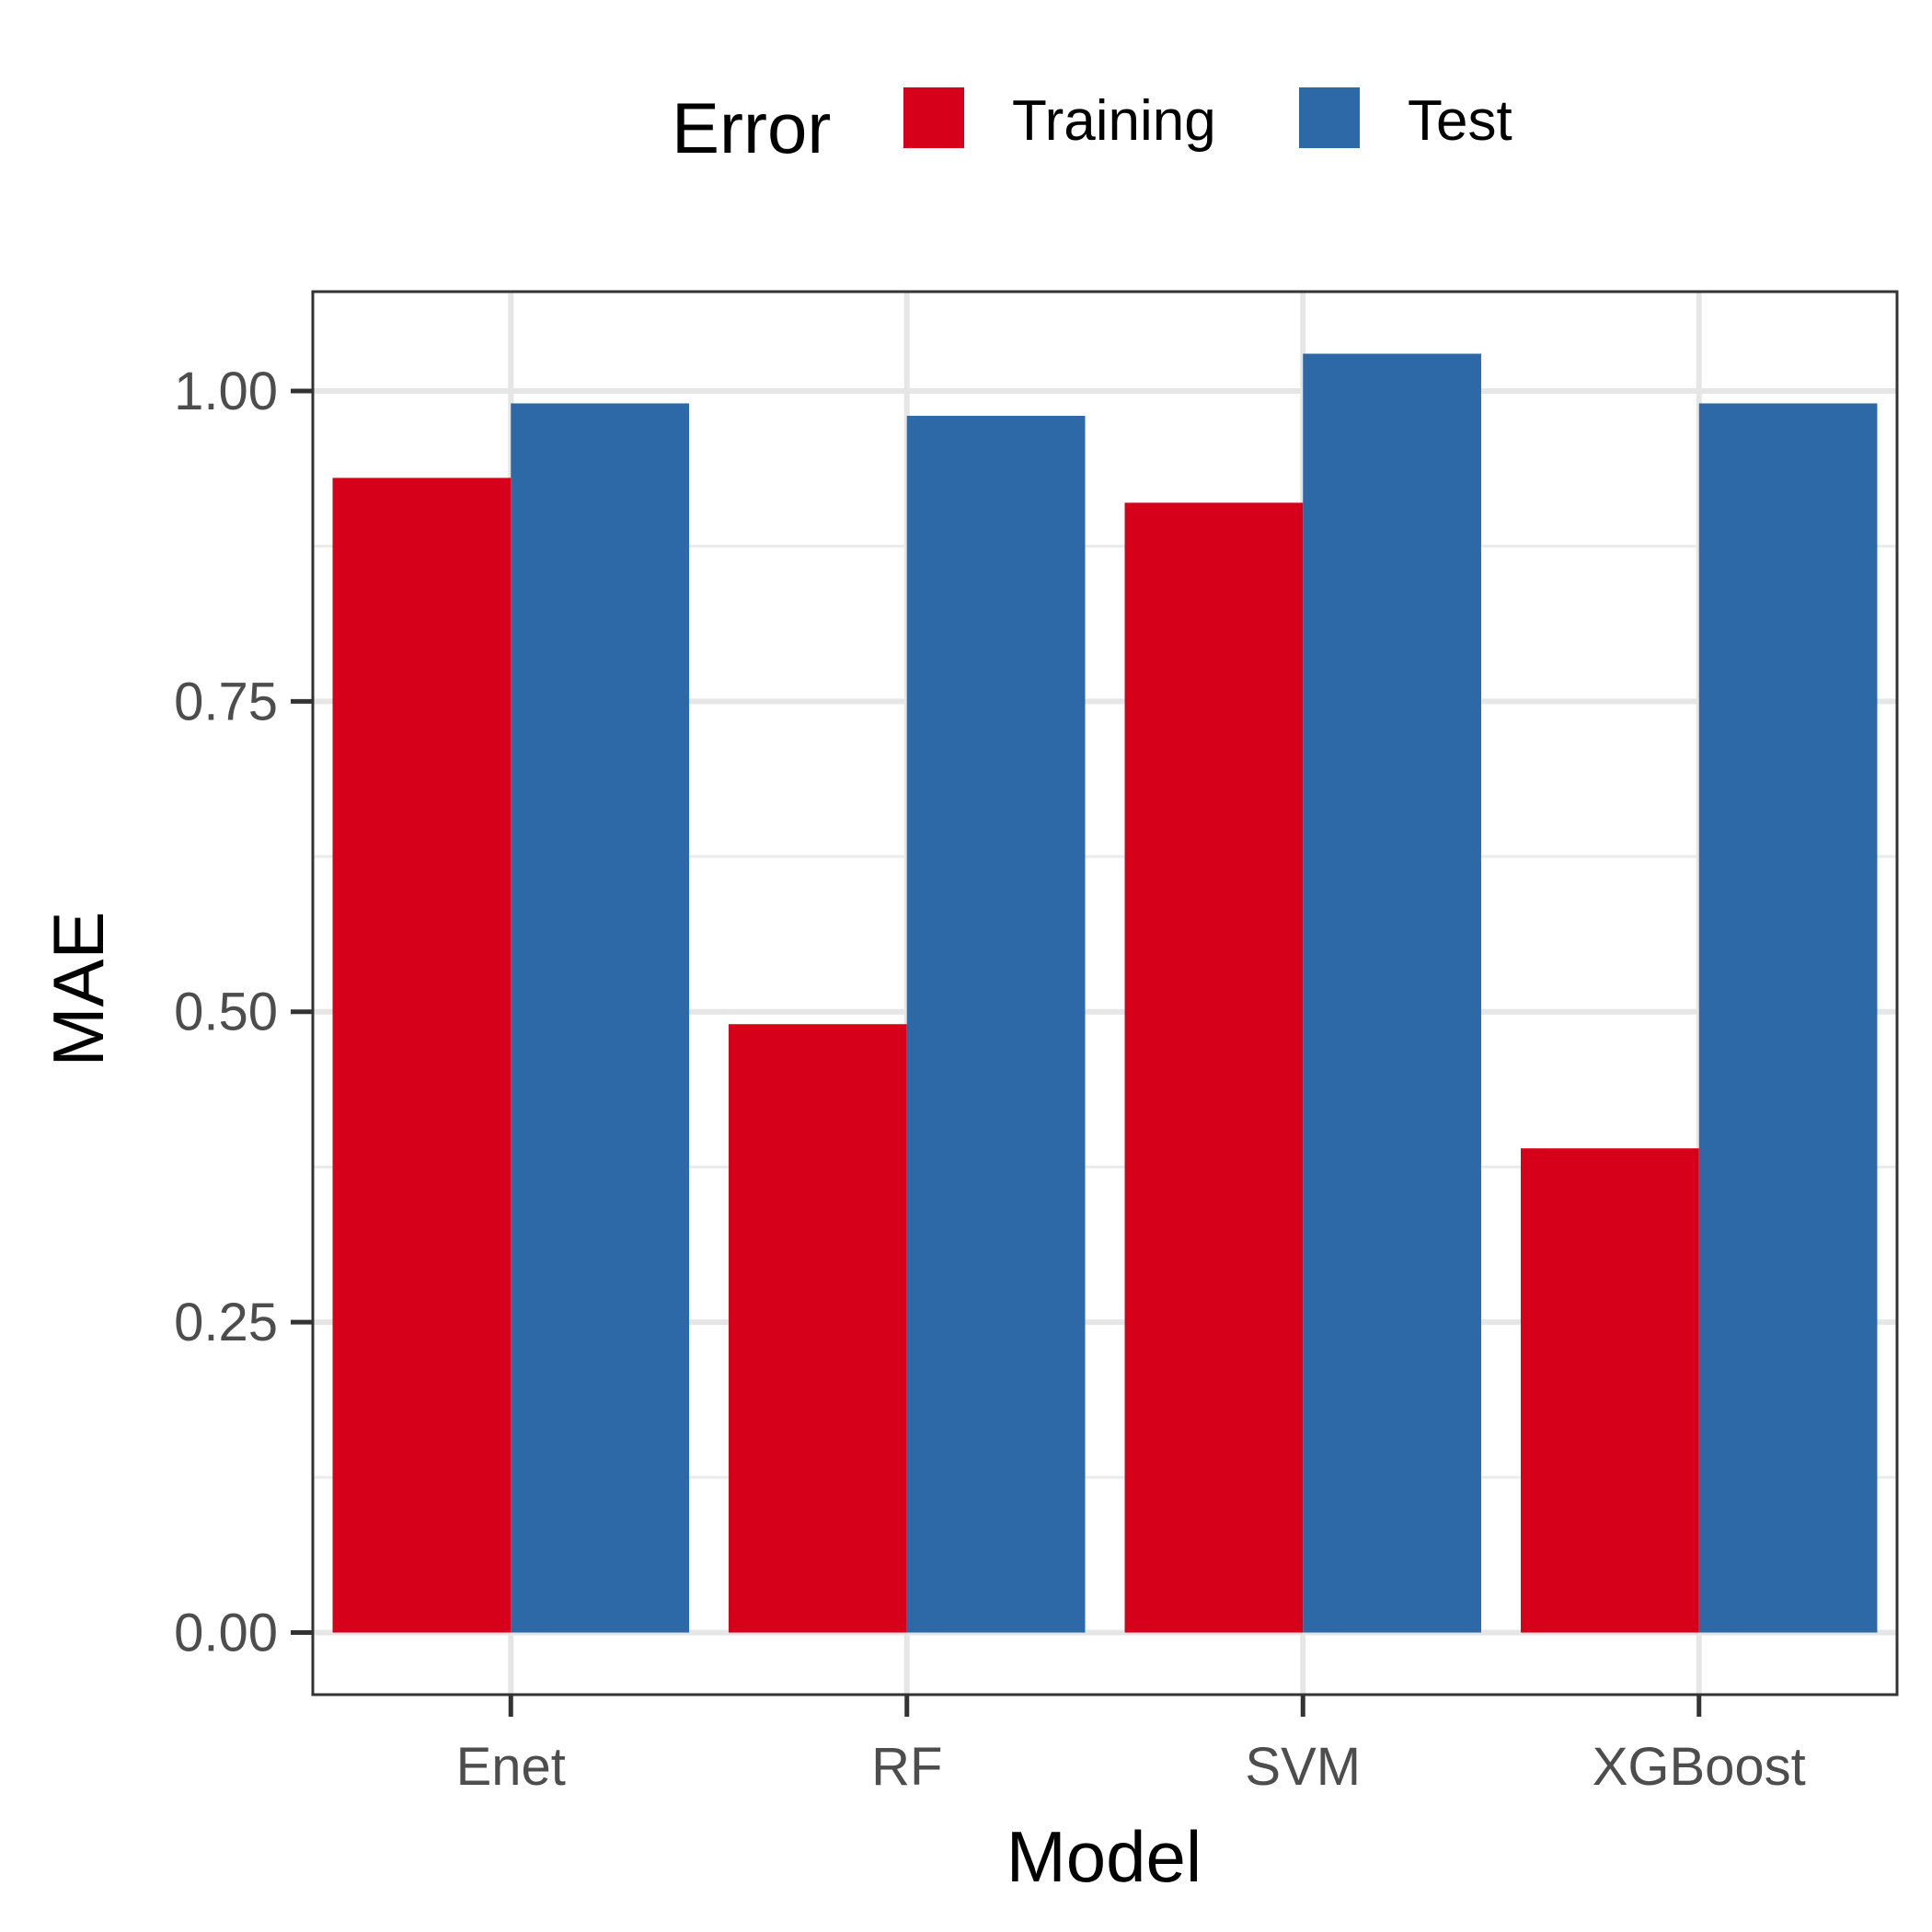 The width and height of the screenshot is (1932, 1932). Describe the element at coordinates (226, 1633) in the screenshot. I see `y-tick-label: 0.00` at that location.